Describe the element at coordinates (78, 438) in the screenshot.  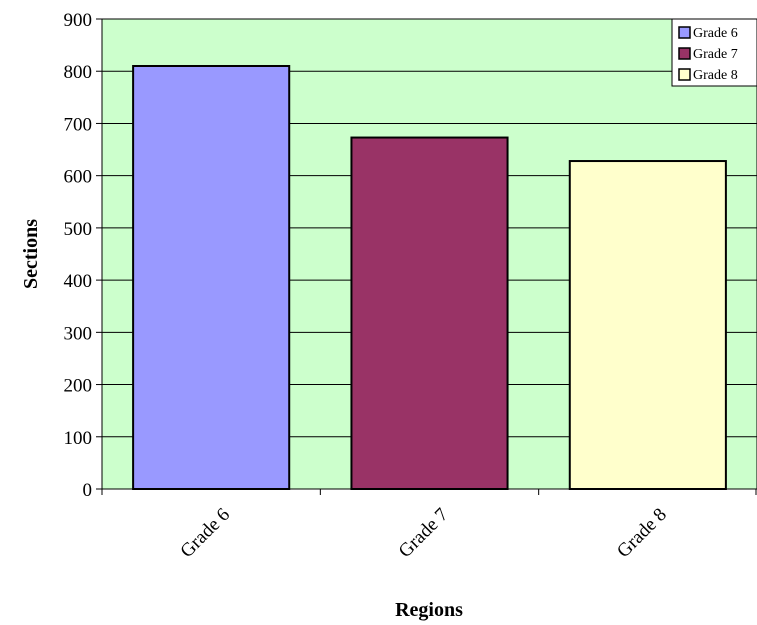
I see `y-tick-label: 100` at that location.